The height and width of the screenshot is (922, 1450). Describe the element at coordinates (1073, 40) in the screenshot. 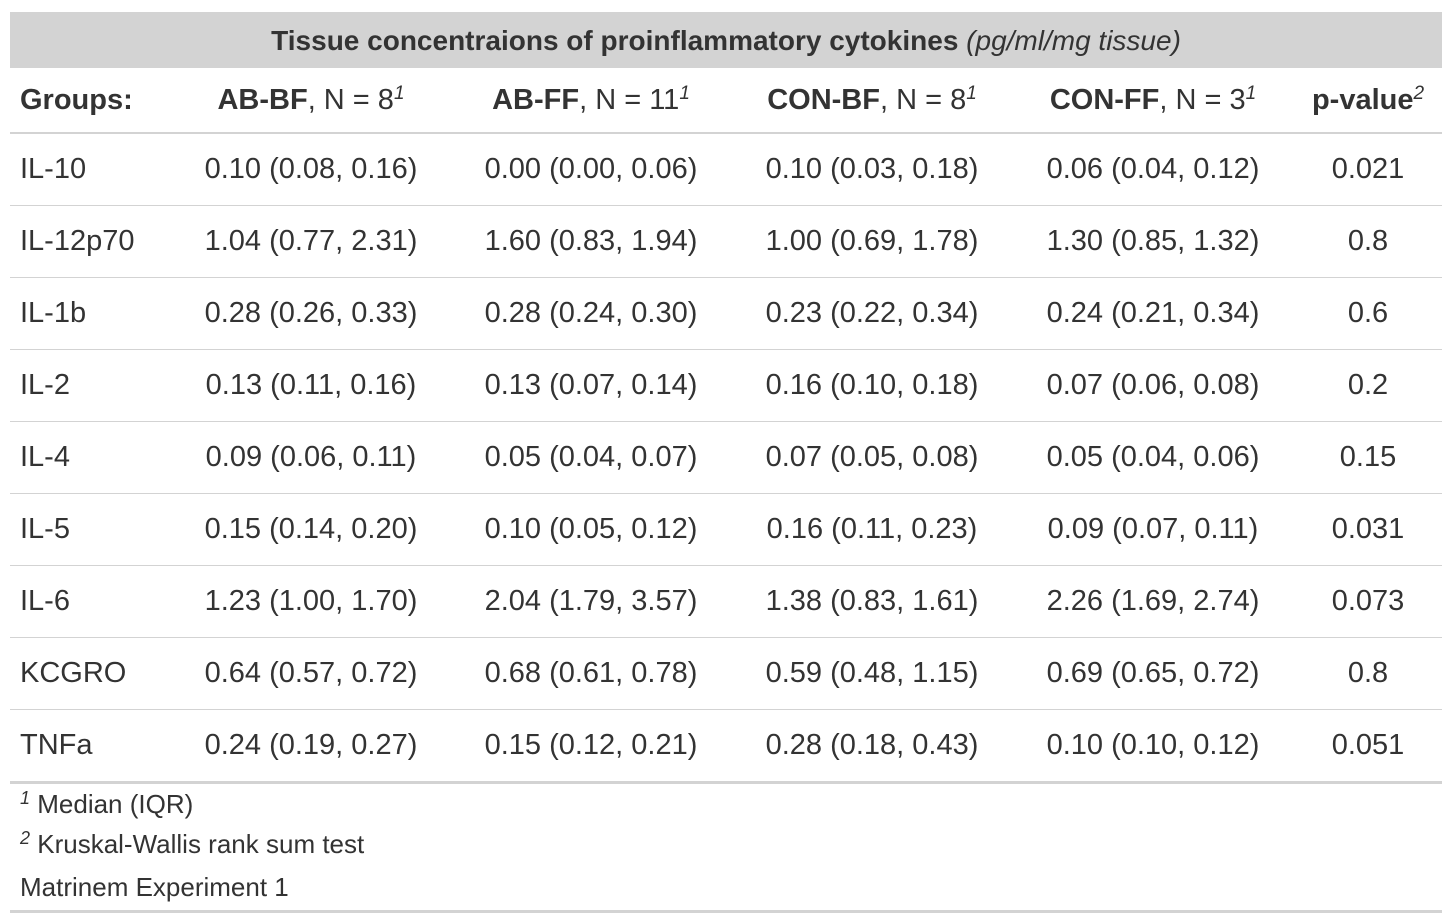

I see `table-title-units: (pg/ml/mg tissue)` at that location.